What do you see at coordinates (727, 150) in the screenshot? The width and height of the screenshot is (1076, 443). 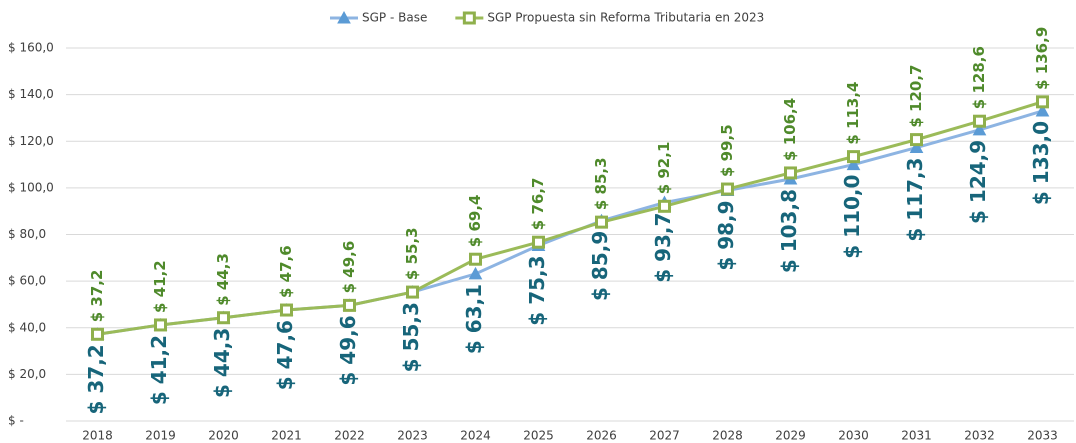 I see `data-label: $ 99,5` at bounding box center [727, 150].